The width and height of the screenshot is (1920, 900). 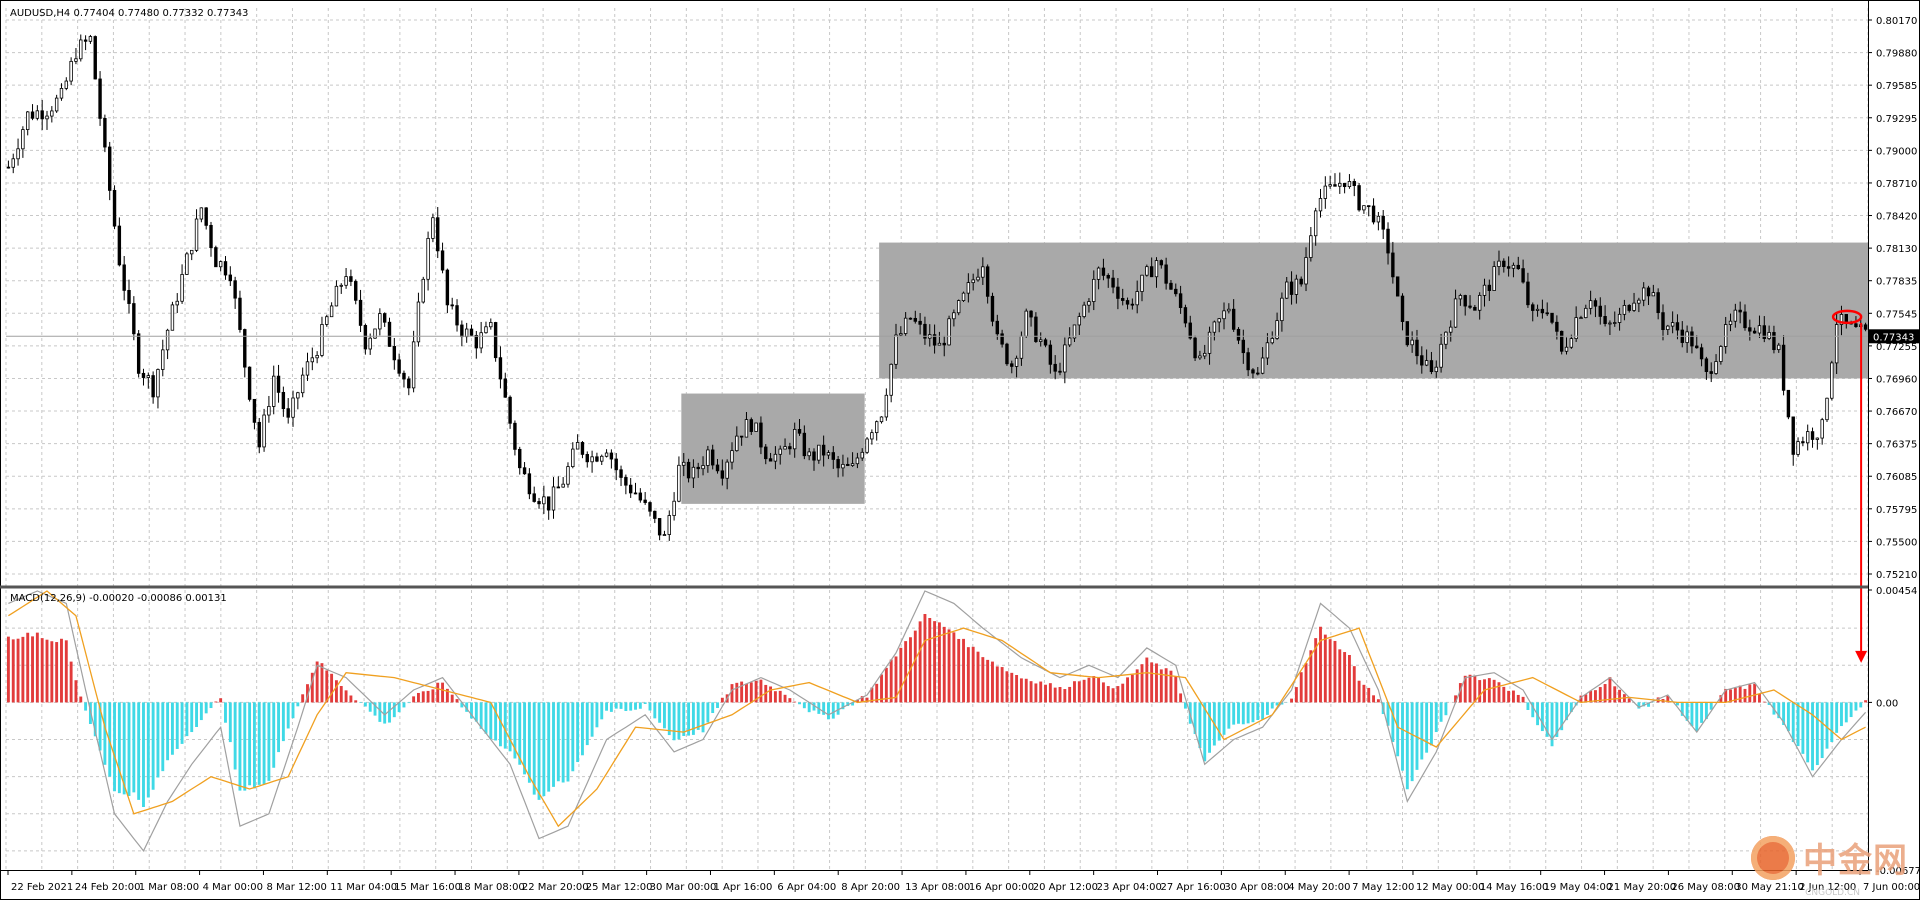 I want to click on price-tick-label: 0.75795, so click(x=1896, y=510).